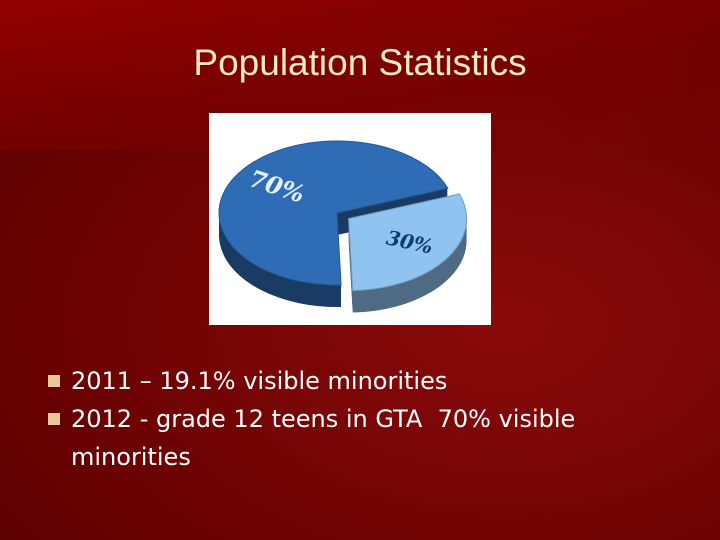 This screenshot has height=540, width=720. Describe the element at coordinates (360, 62) in the screenshot. I see `slide-title: Population Statistics` at that location.